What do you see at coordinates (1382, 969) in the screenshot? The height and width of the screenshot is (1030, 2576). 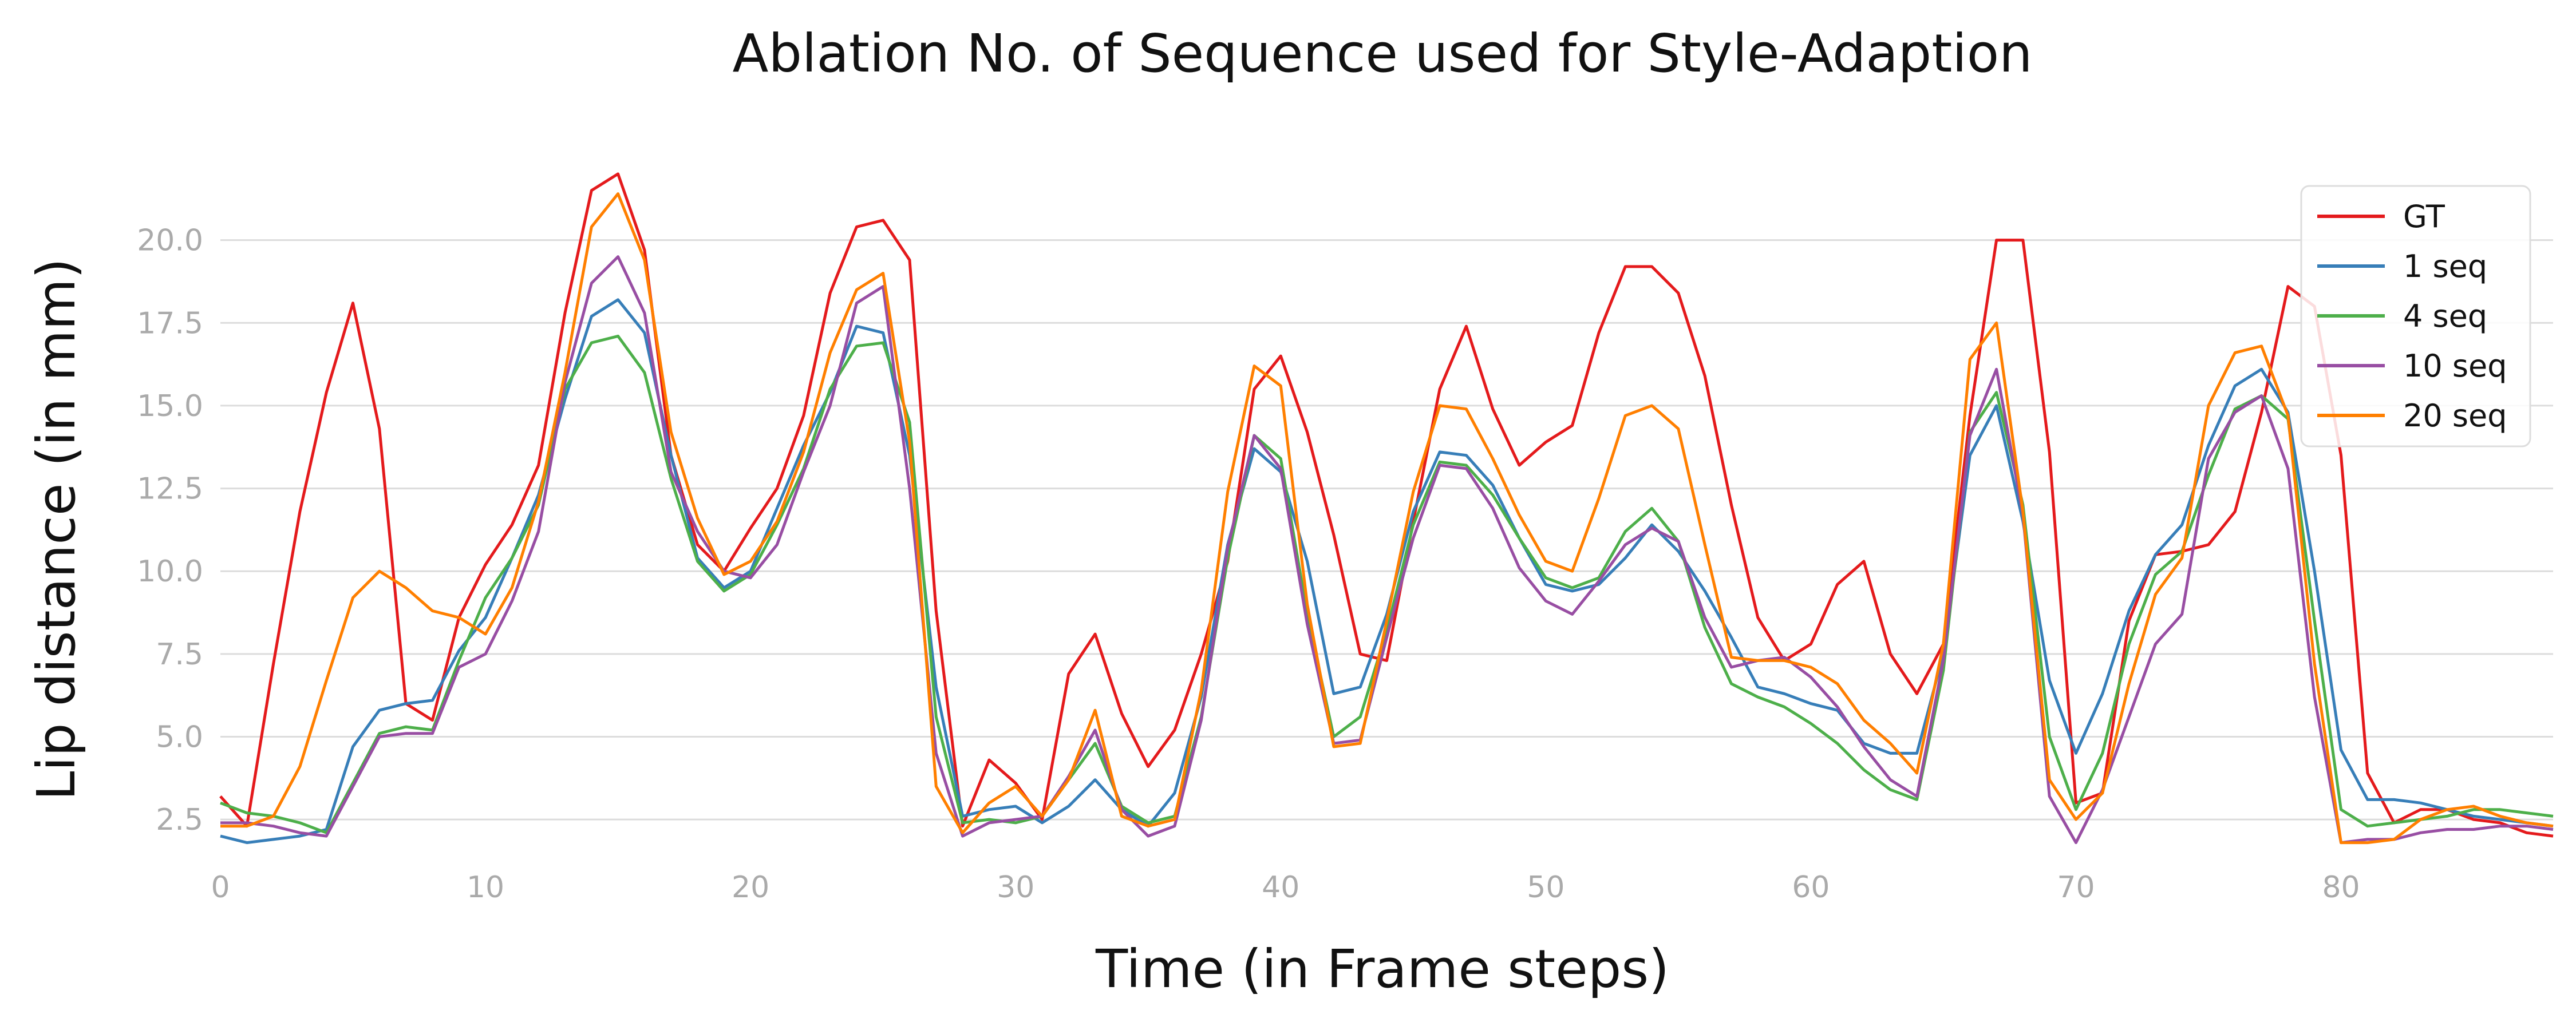 I see `x-axis-label: Time (in Frame steps)` at bounding box center [1382, 969].